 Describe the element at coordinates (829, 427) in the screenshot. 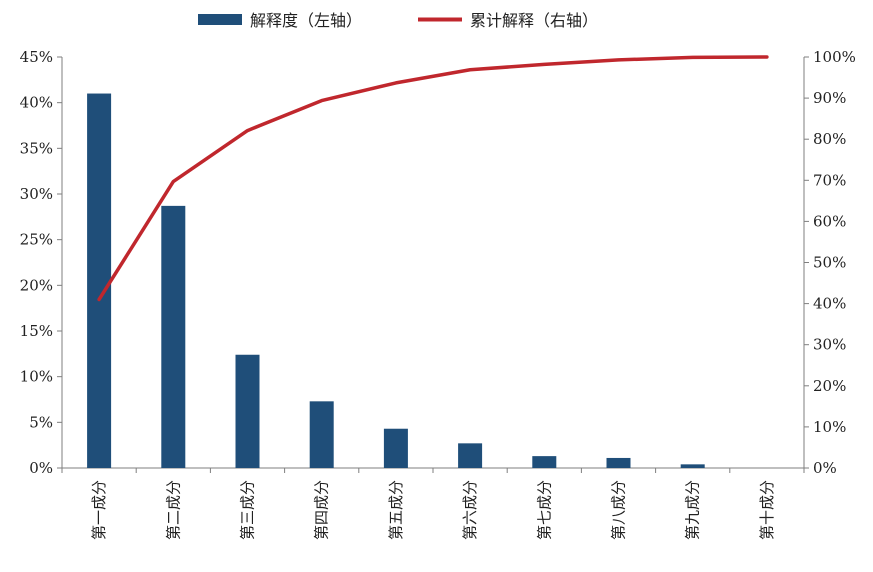

I see `right-tick-label: 10%` at that location.